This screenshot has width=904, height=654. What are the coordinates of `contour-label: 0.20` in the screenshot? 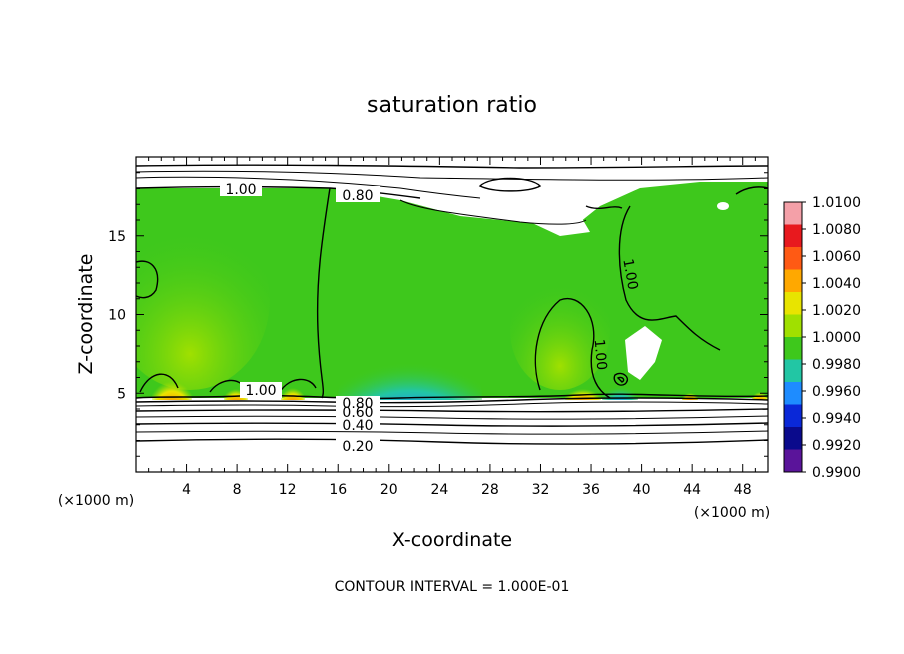 It's located at (357, 447).